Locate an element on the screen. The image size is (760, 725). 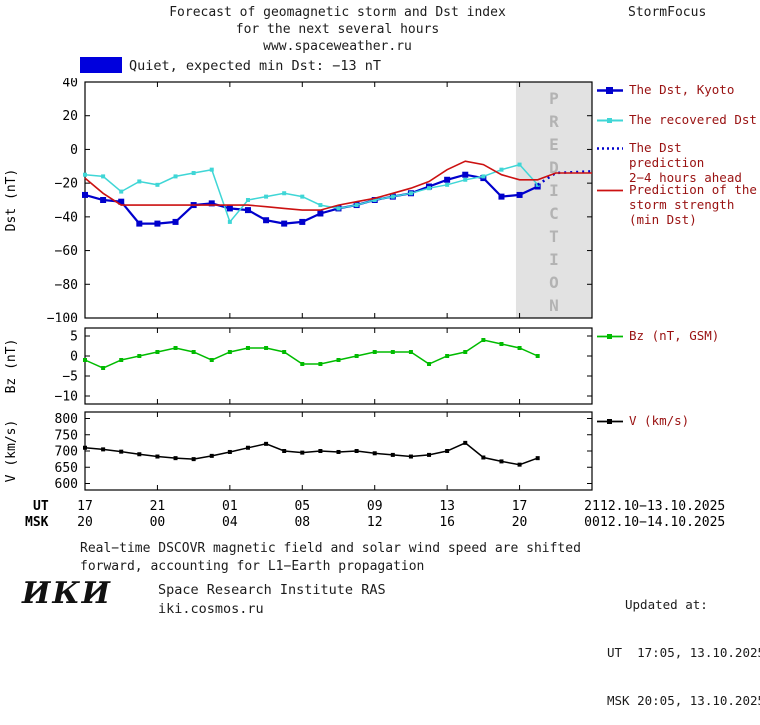
svg-text: 800 is located at coordinates (66, 419).